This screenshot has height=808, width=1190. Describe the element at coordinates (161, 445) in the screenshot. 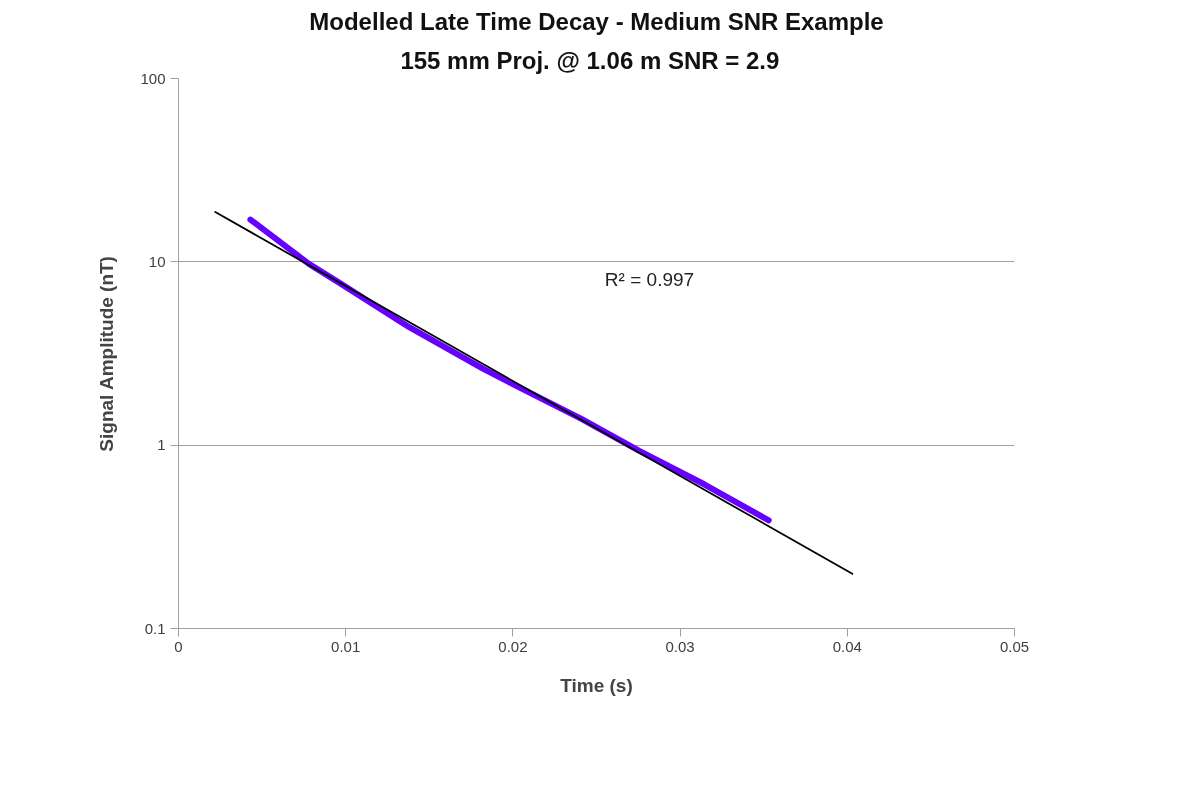

I see `y-tick-label: 1` at that location.